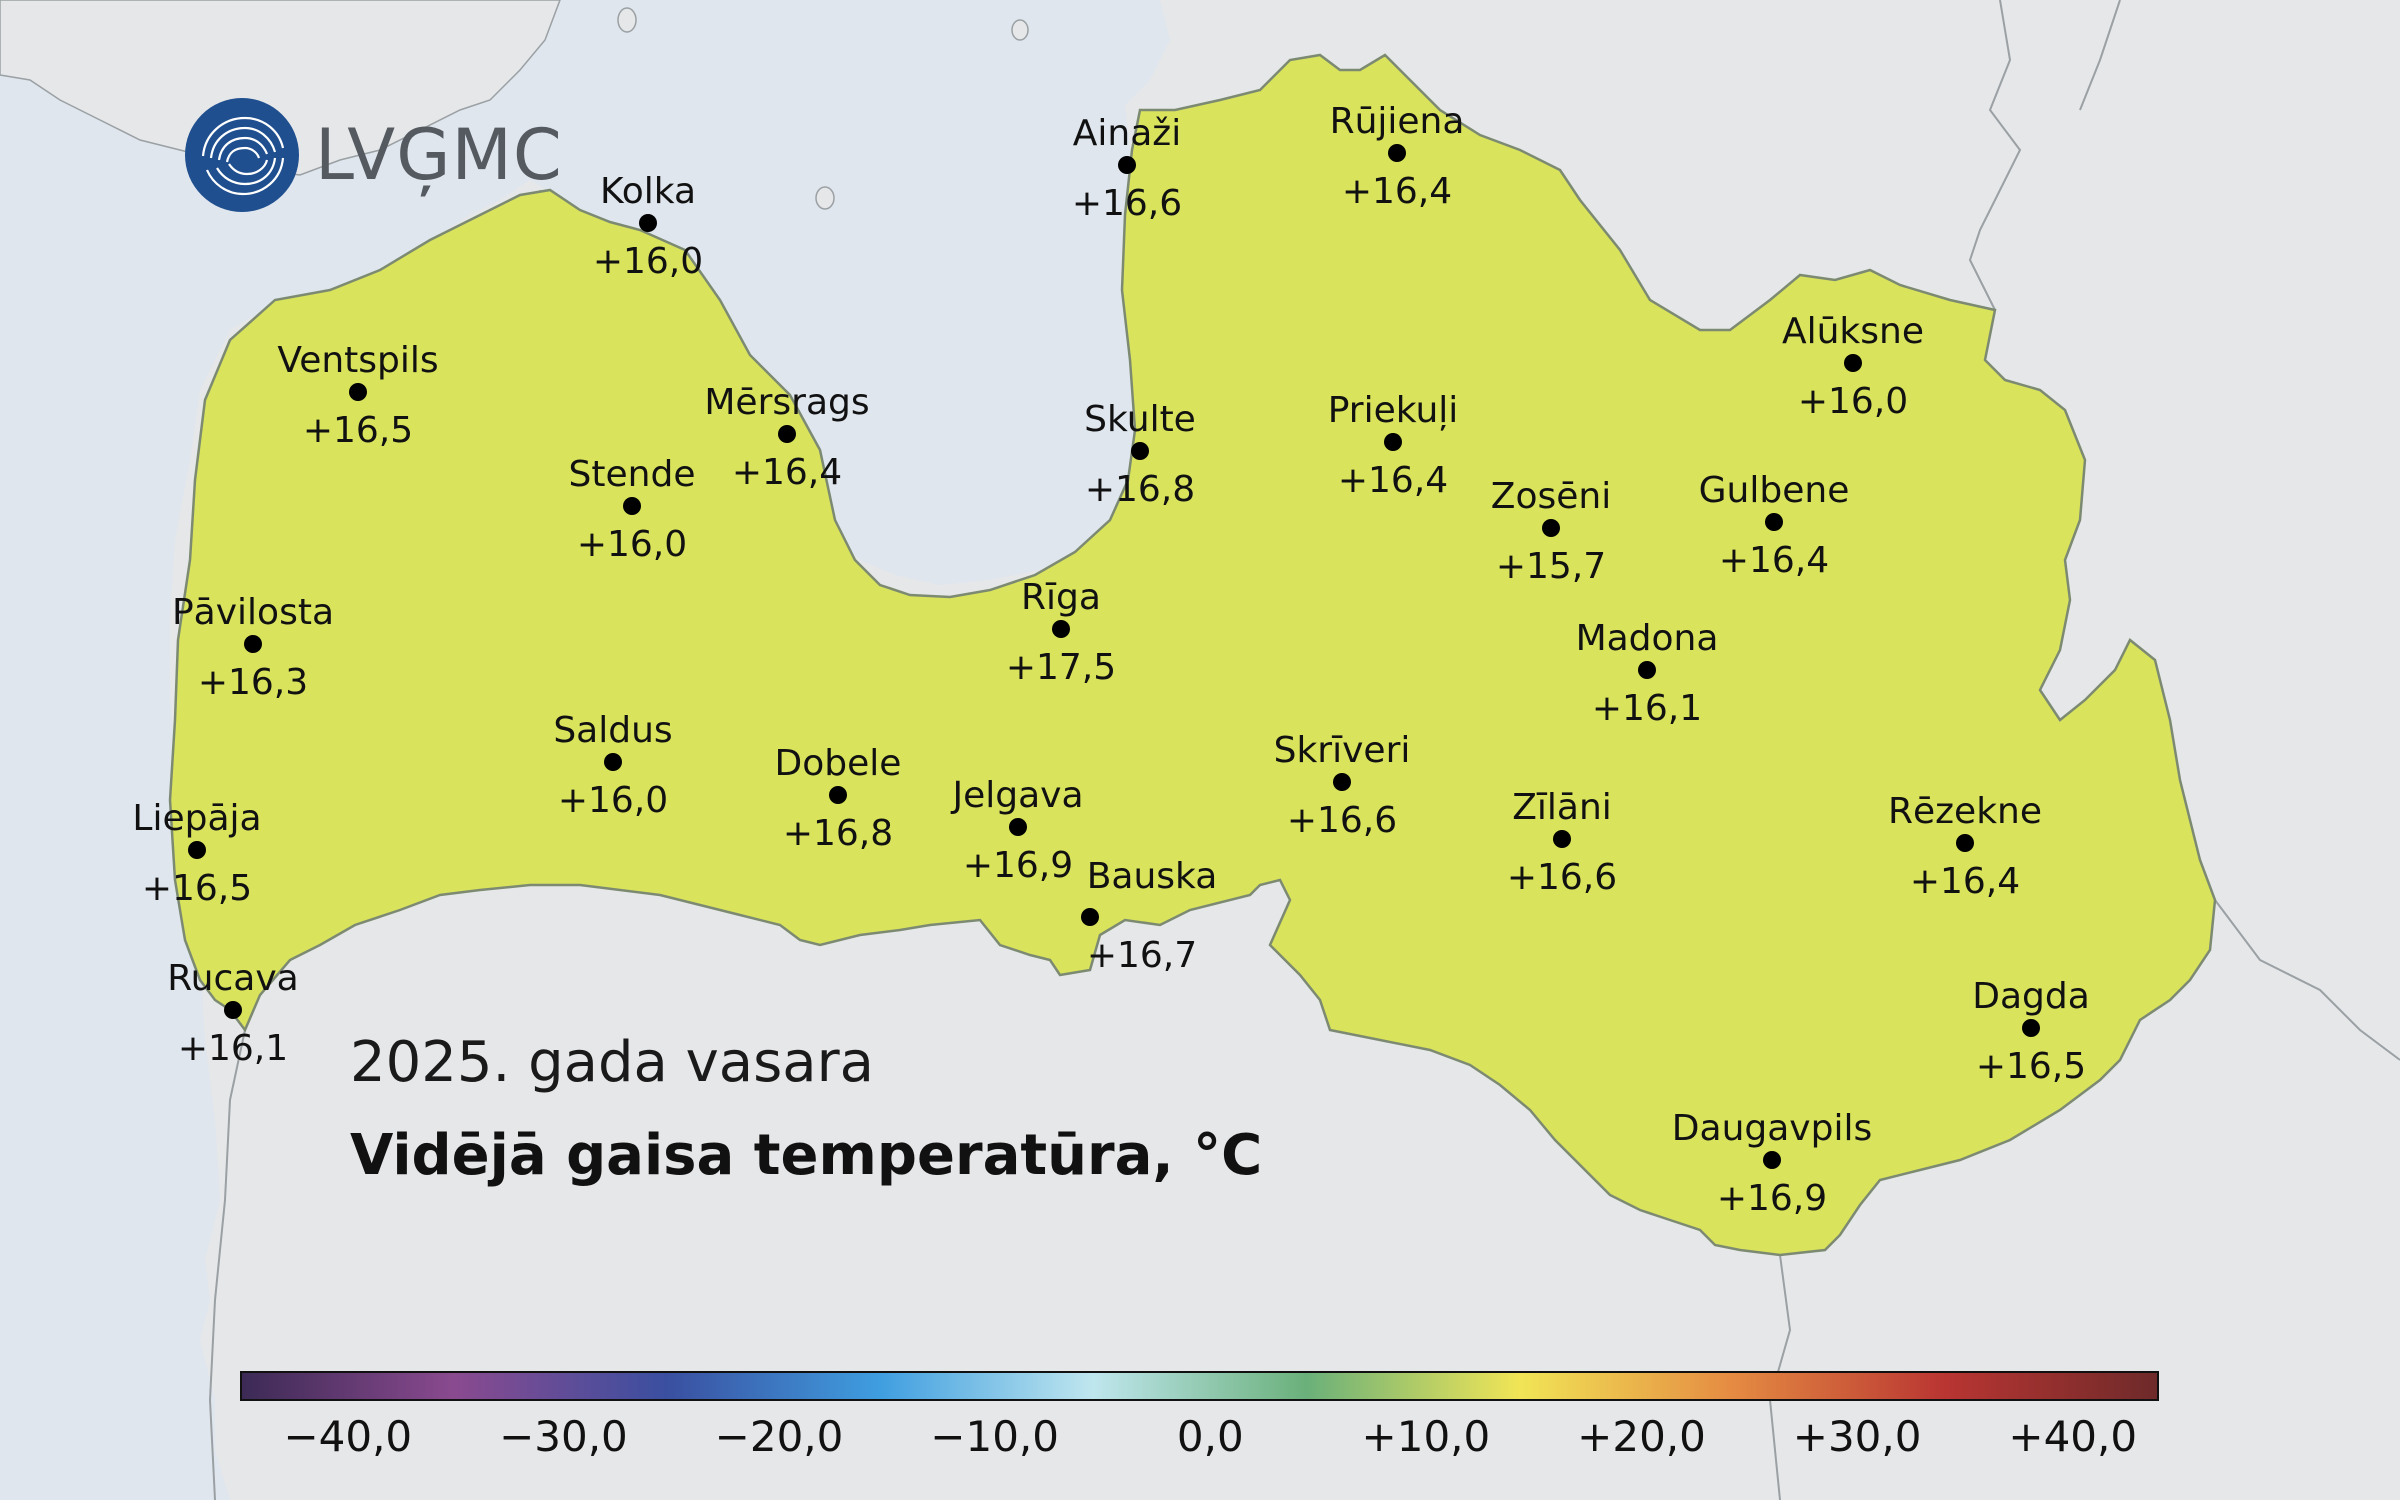 The height and width of the screenshot is (1500, 2400). I want to click on station-4: Pāvilosta +16,3, so click(253, 647).